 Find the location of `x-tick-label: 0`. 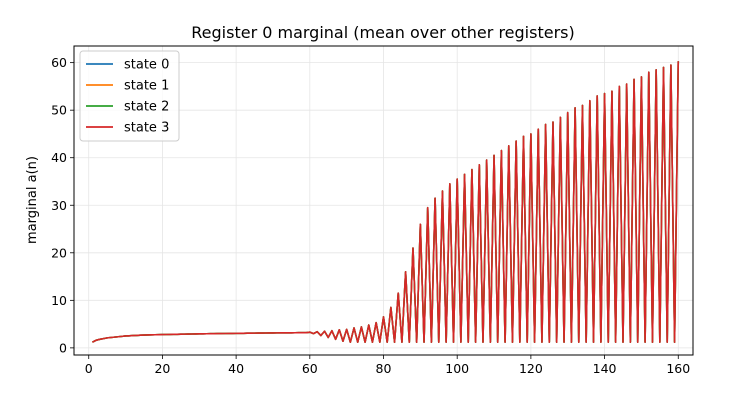

x-tick-label: 0 is located at coordinates (89, 368).